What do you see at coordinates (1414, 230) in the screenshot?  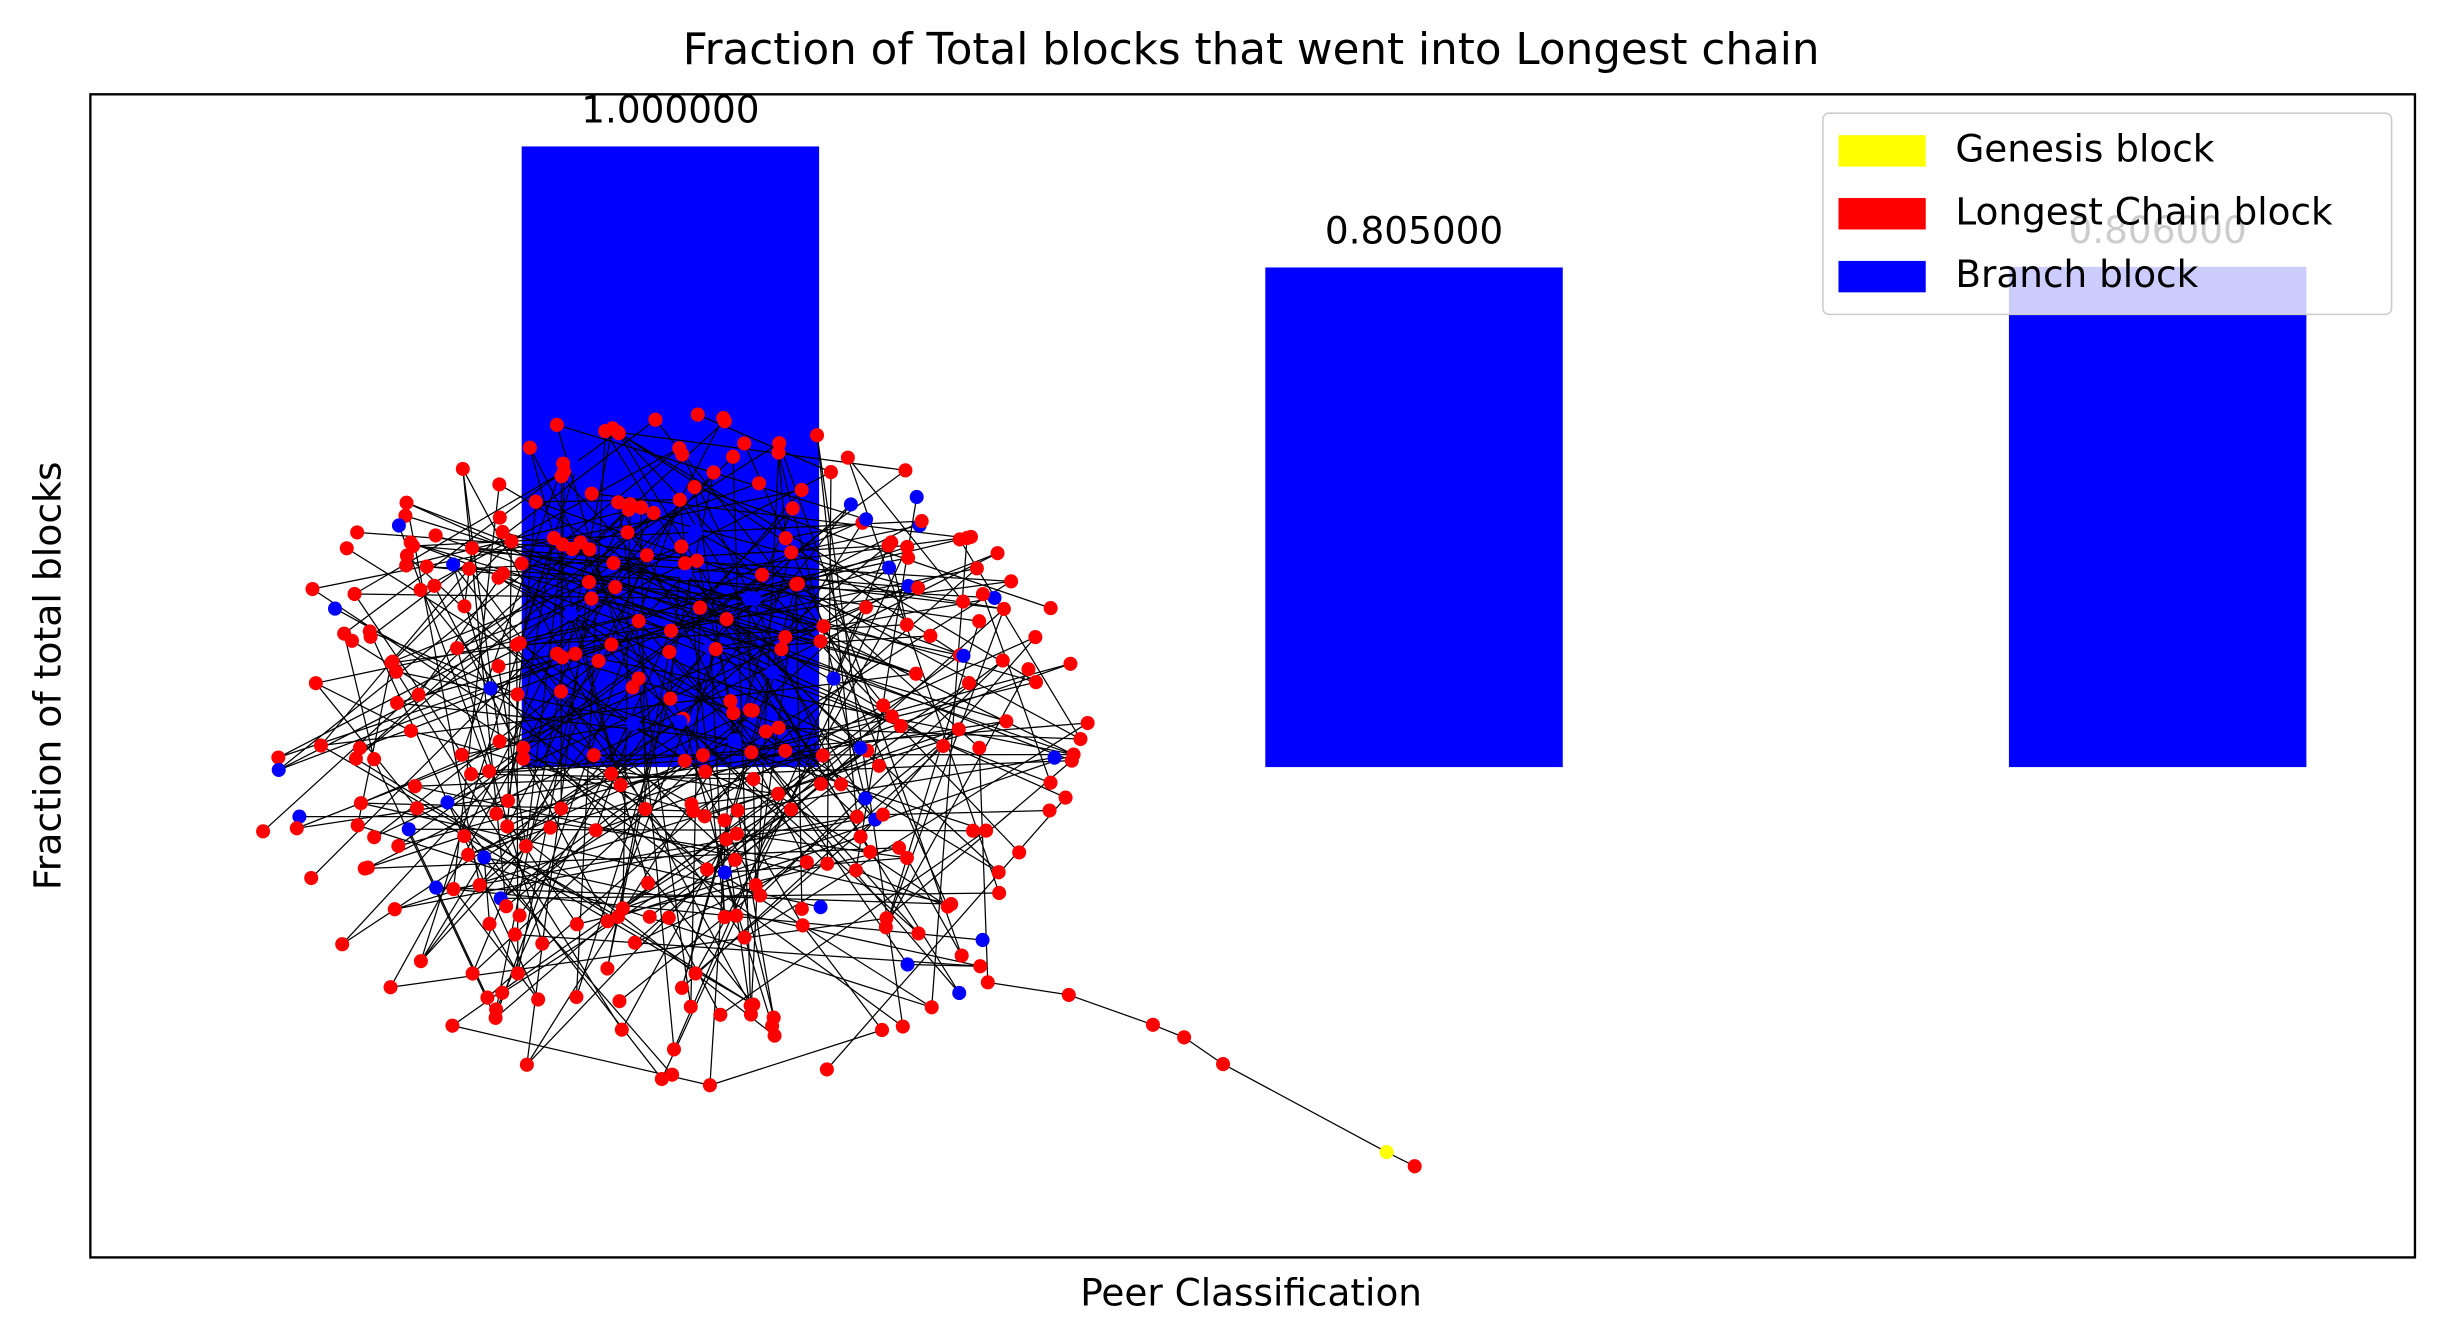 I see `value-label: 0.805000` at bounding box center [1414, 230].